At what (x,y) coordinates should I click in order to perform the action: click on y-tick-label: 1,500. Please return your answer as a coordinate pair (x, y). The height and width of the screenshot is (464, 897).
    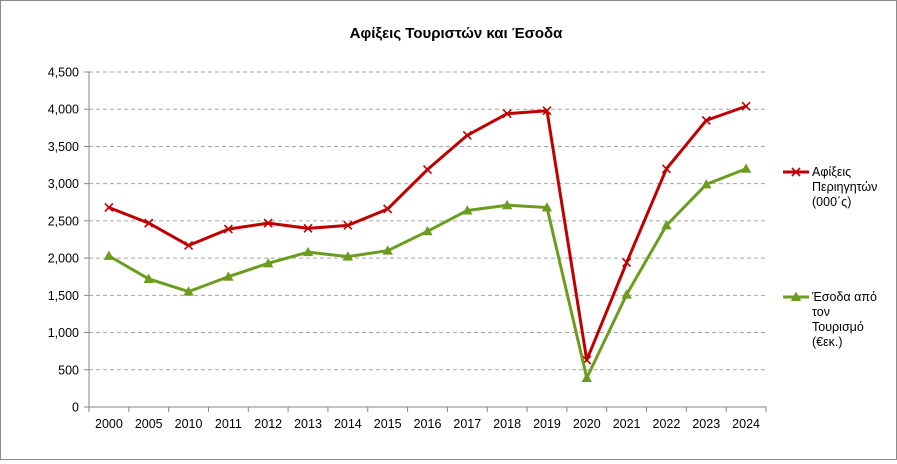
    Looking at the image, I should click on (63, 296).